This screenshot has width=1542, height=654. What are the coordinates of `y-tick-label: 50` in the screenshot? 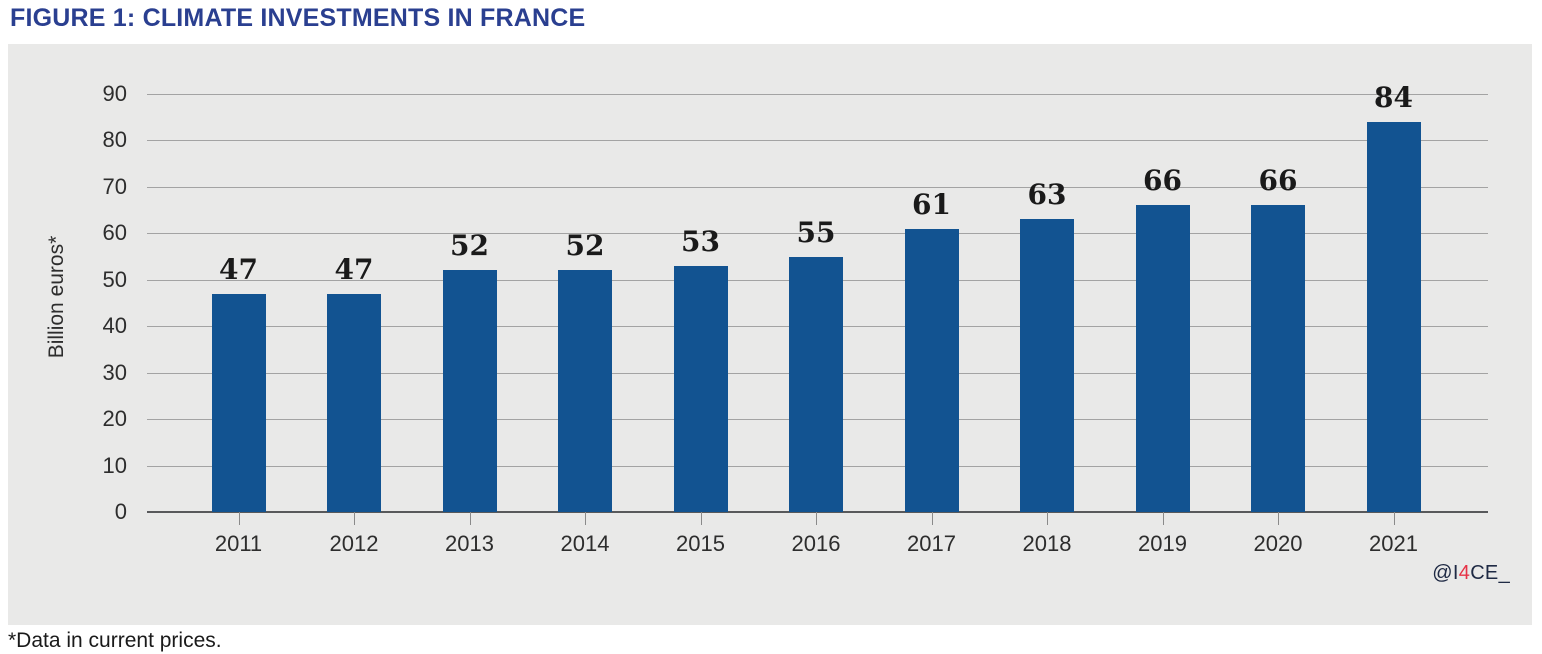 It's located at (114, 279).